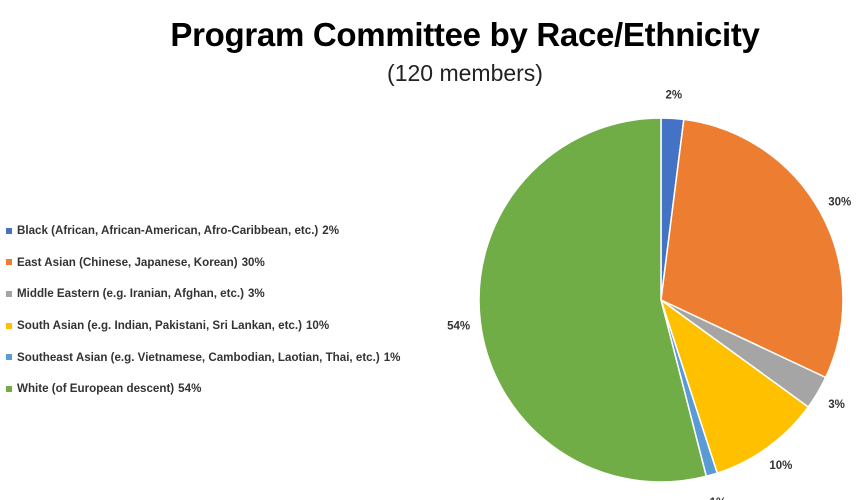  Describe the element at coordinates (673, 95) in the screenshot. I see `pie-data-label: 2%` at that location.